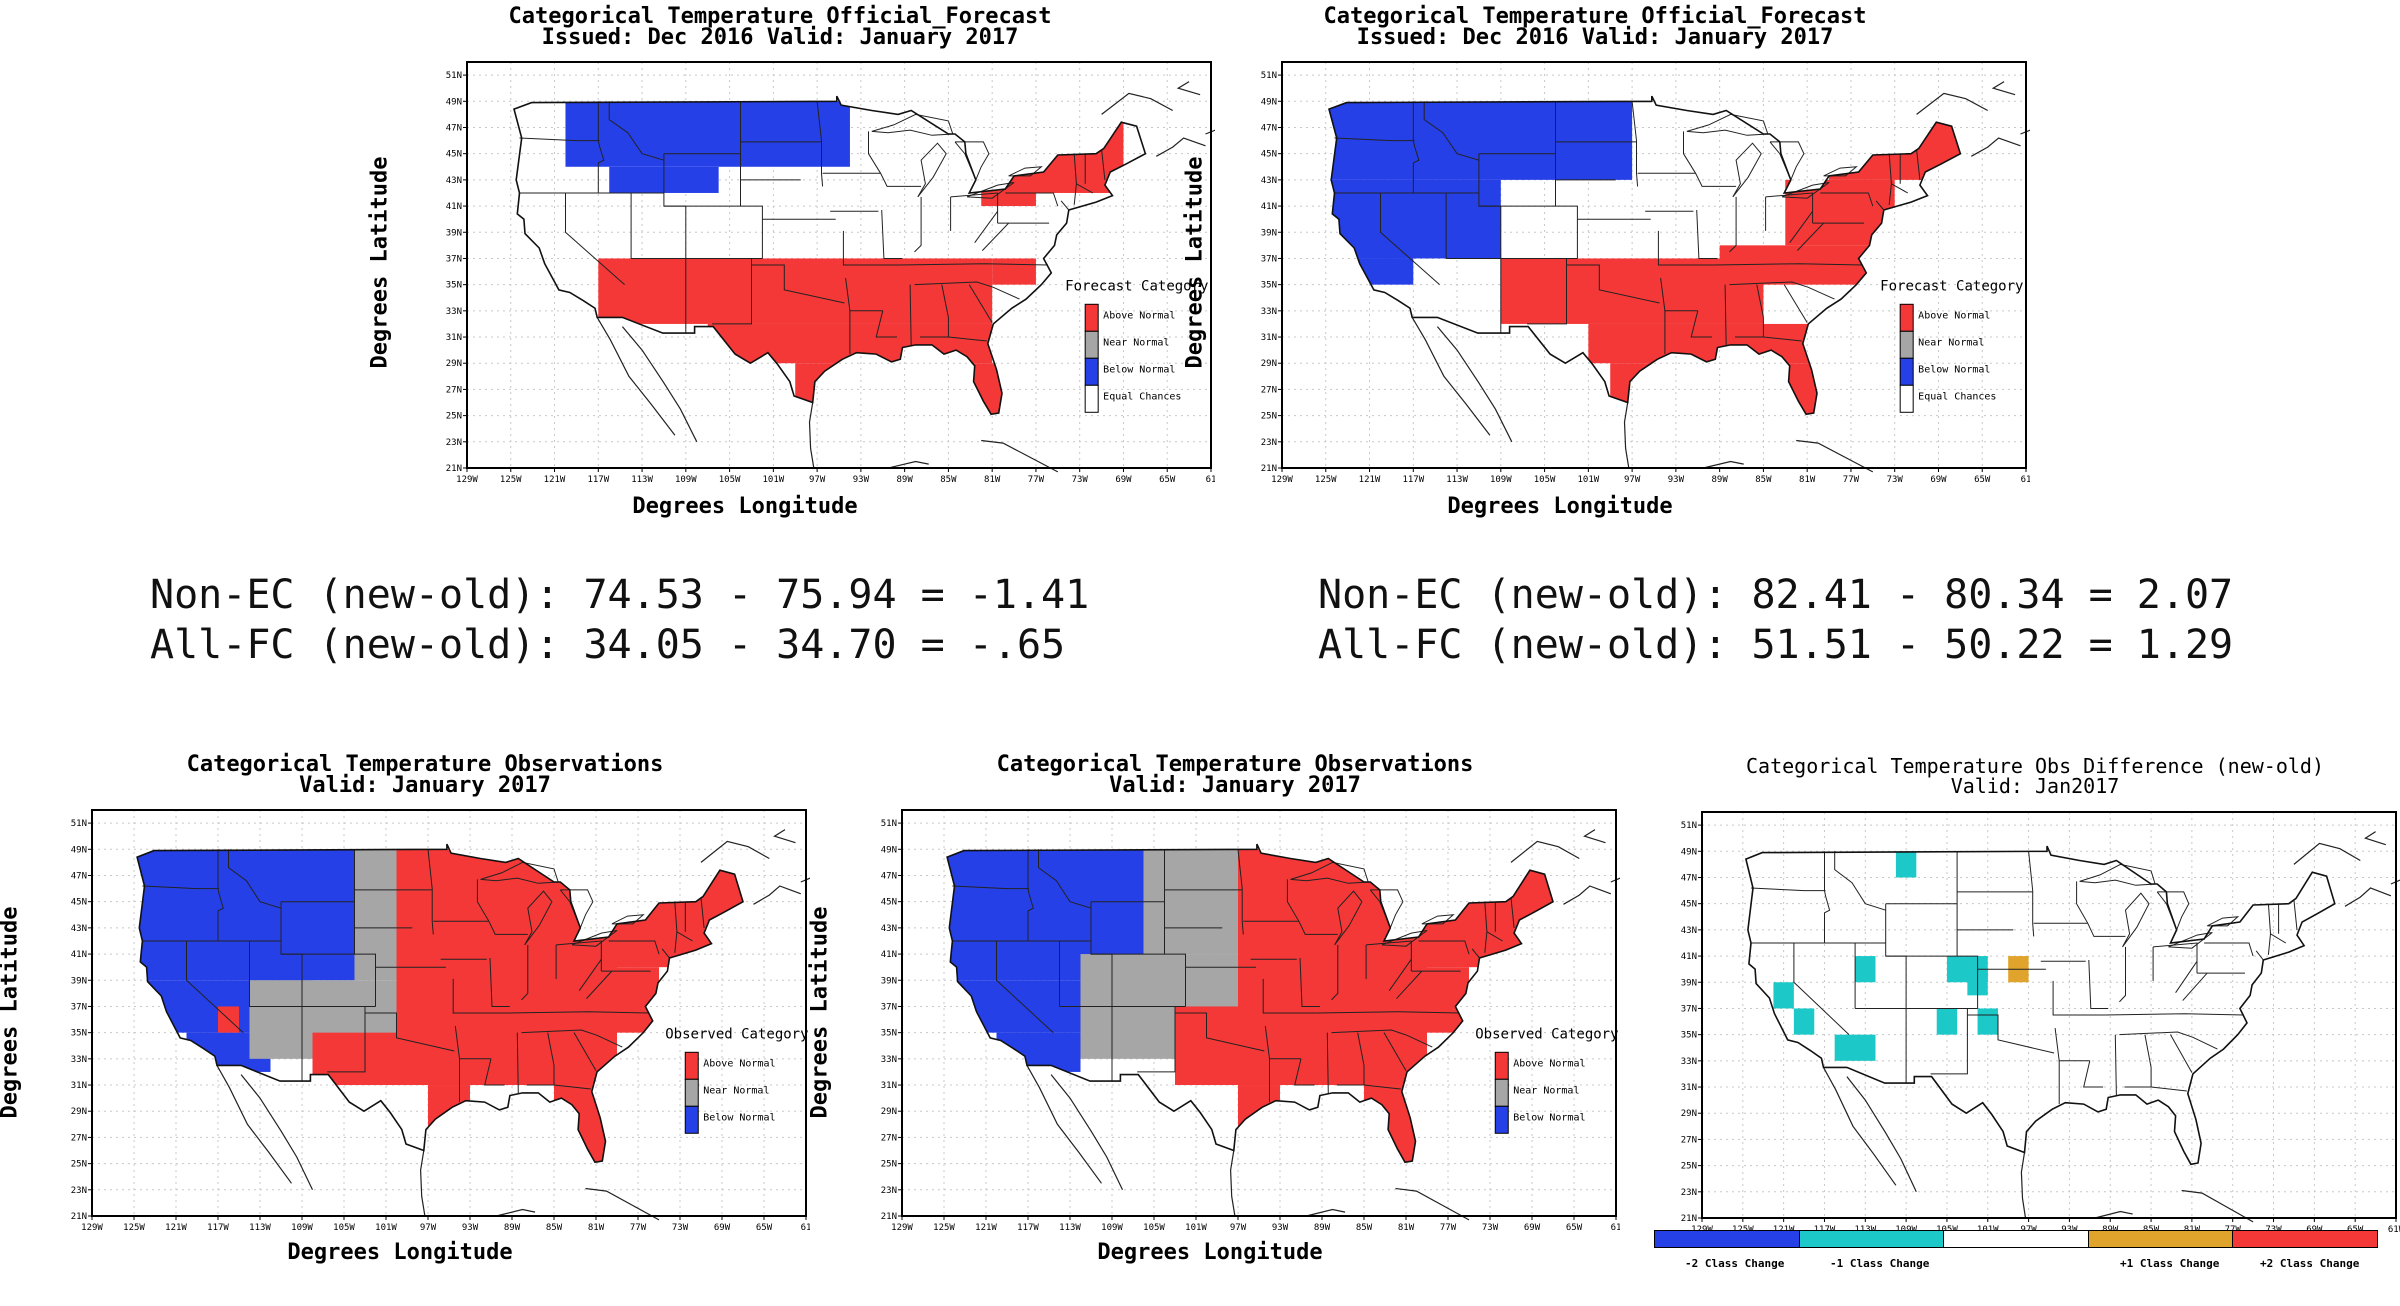  What do you see at coordinates (992, 480) in the screenshot?
I see `lon-tick-label: 81W` at bounding box center [992, 480].